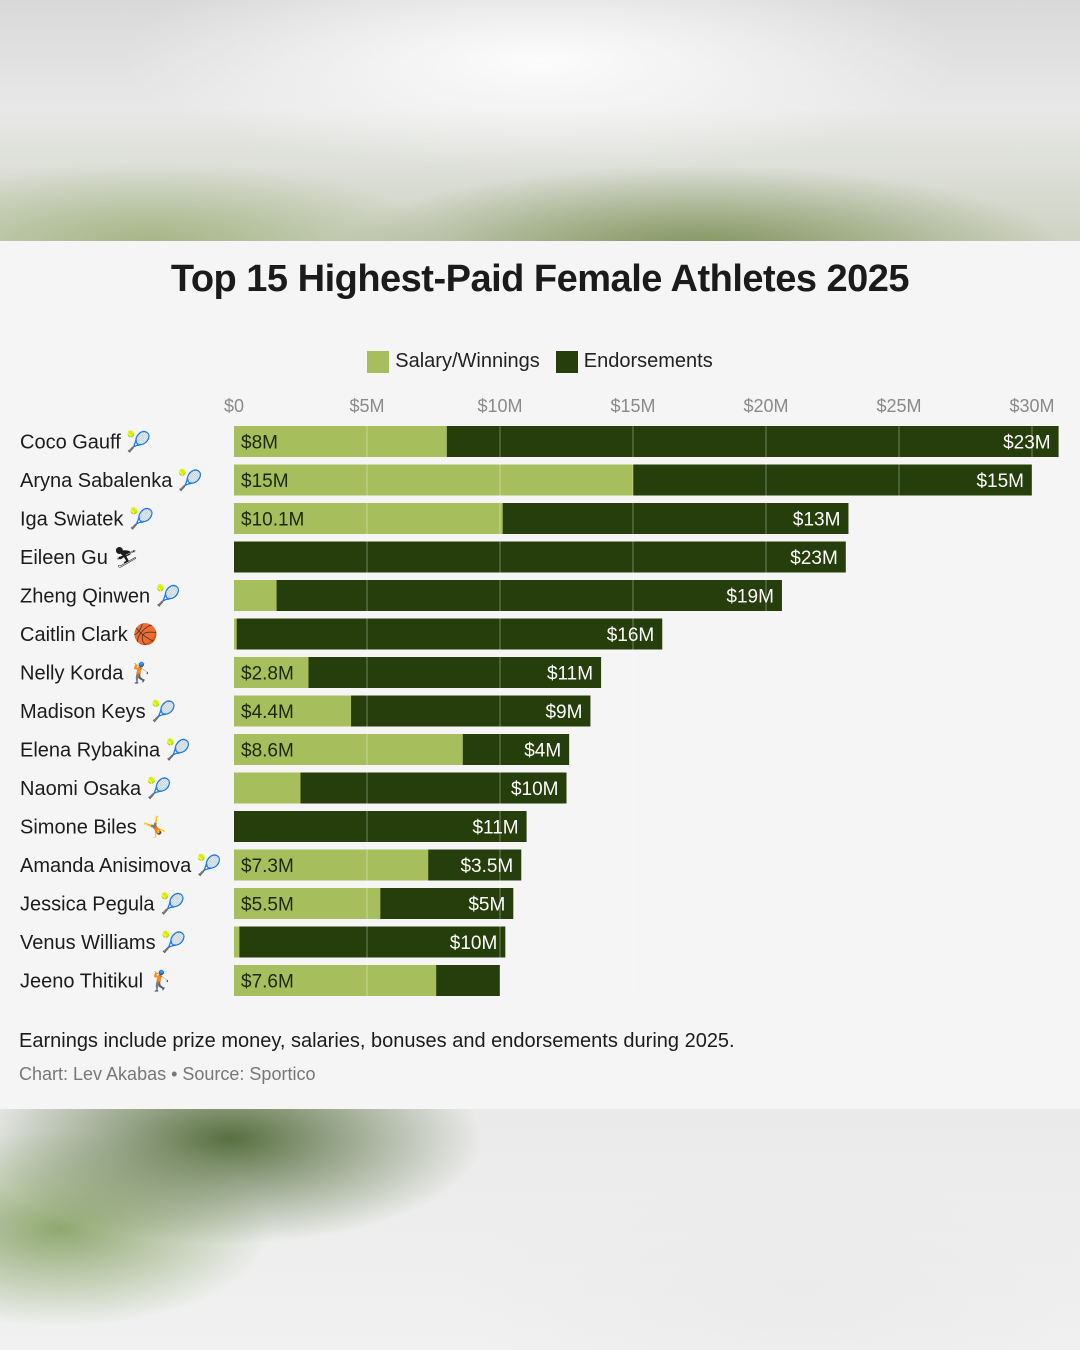  I want to click on salary-value-label: $8.6M, so click(267, 751).